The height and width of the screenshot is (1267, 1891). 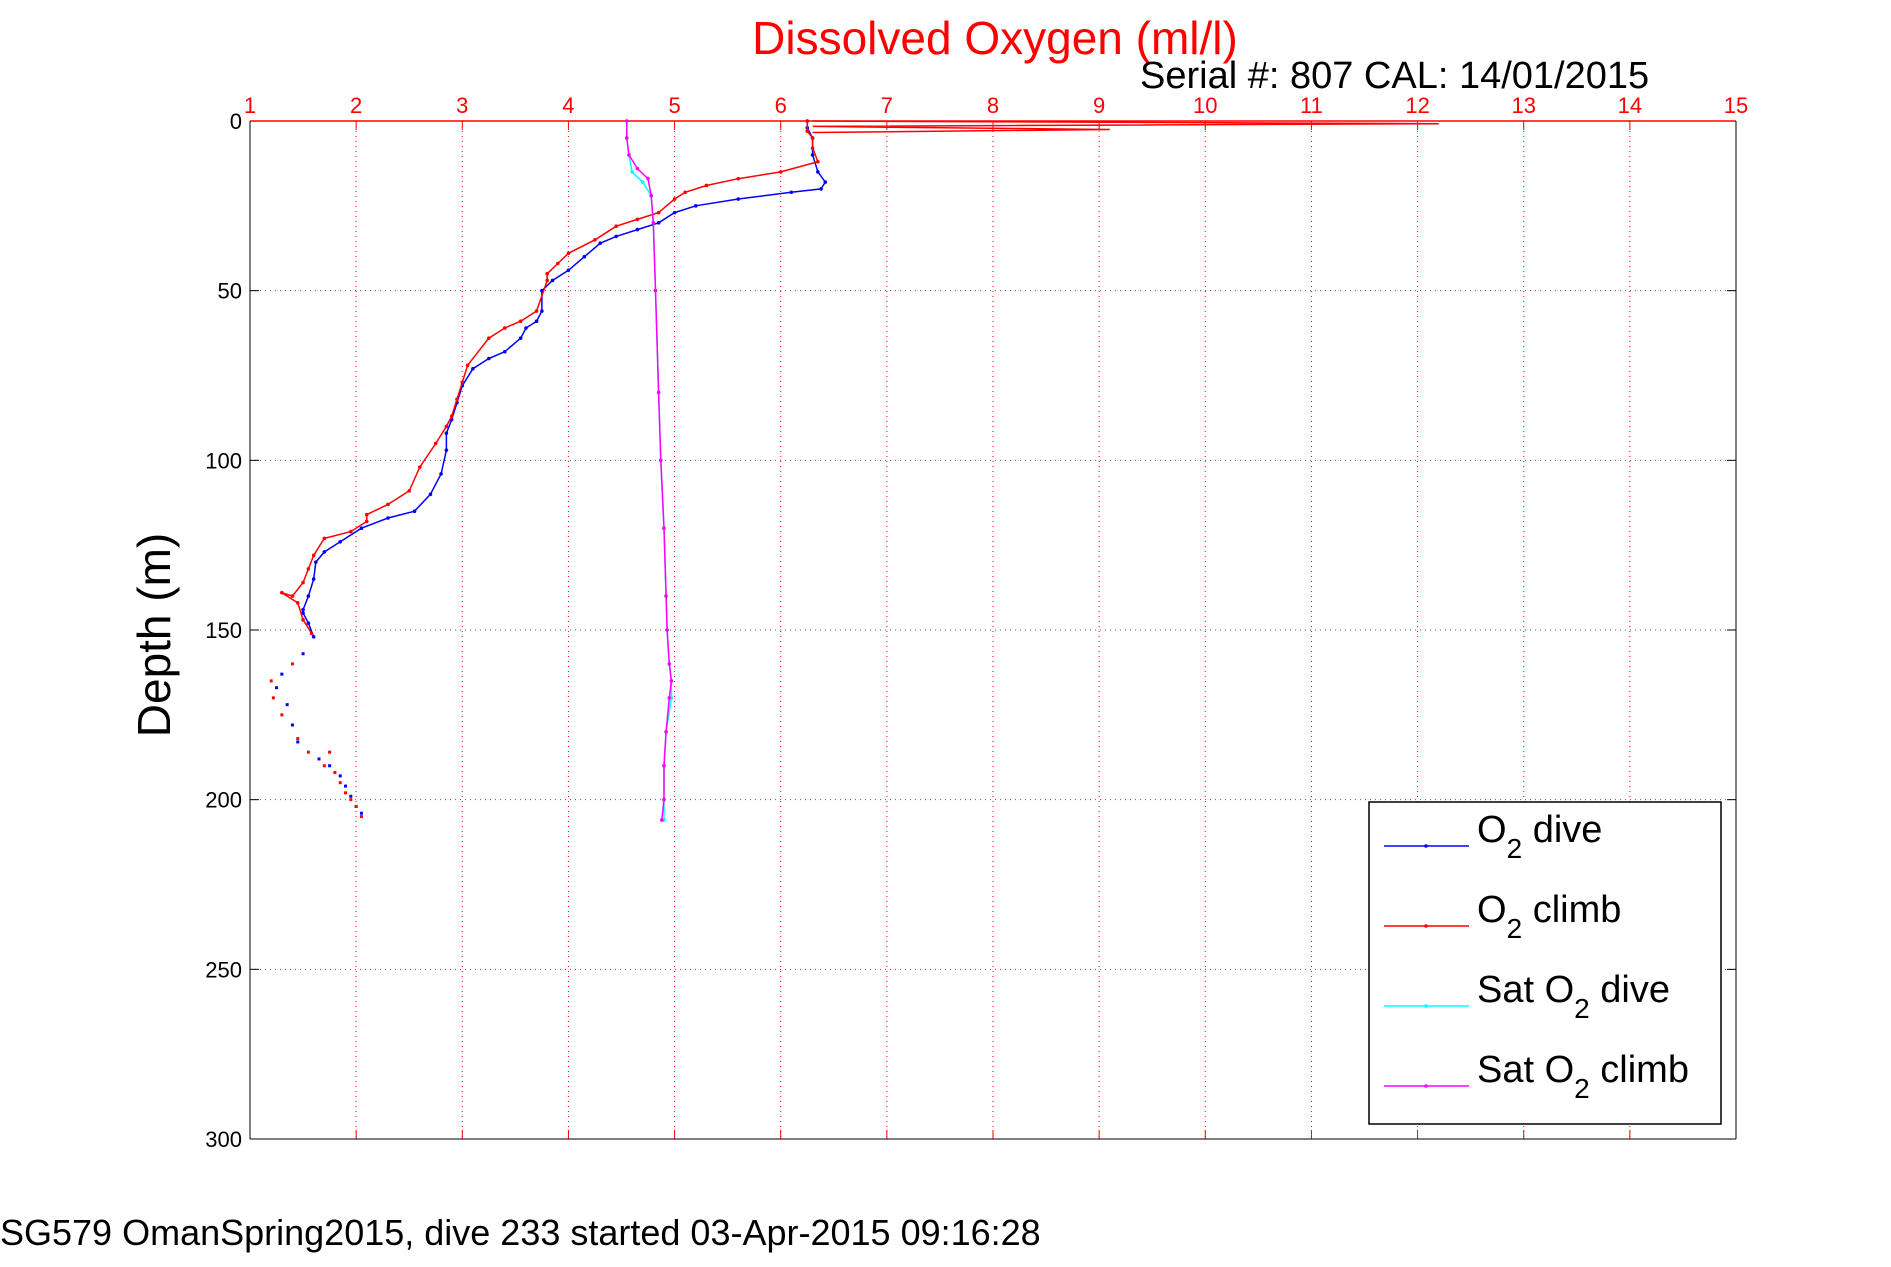 What do you see at coordinates (1205, 105) in the screenshot?
I see `x-tick-label: 10` at bounding box center [1205, 105].